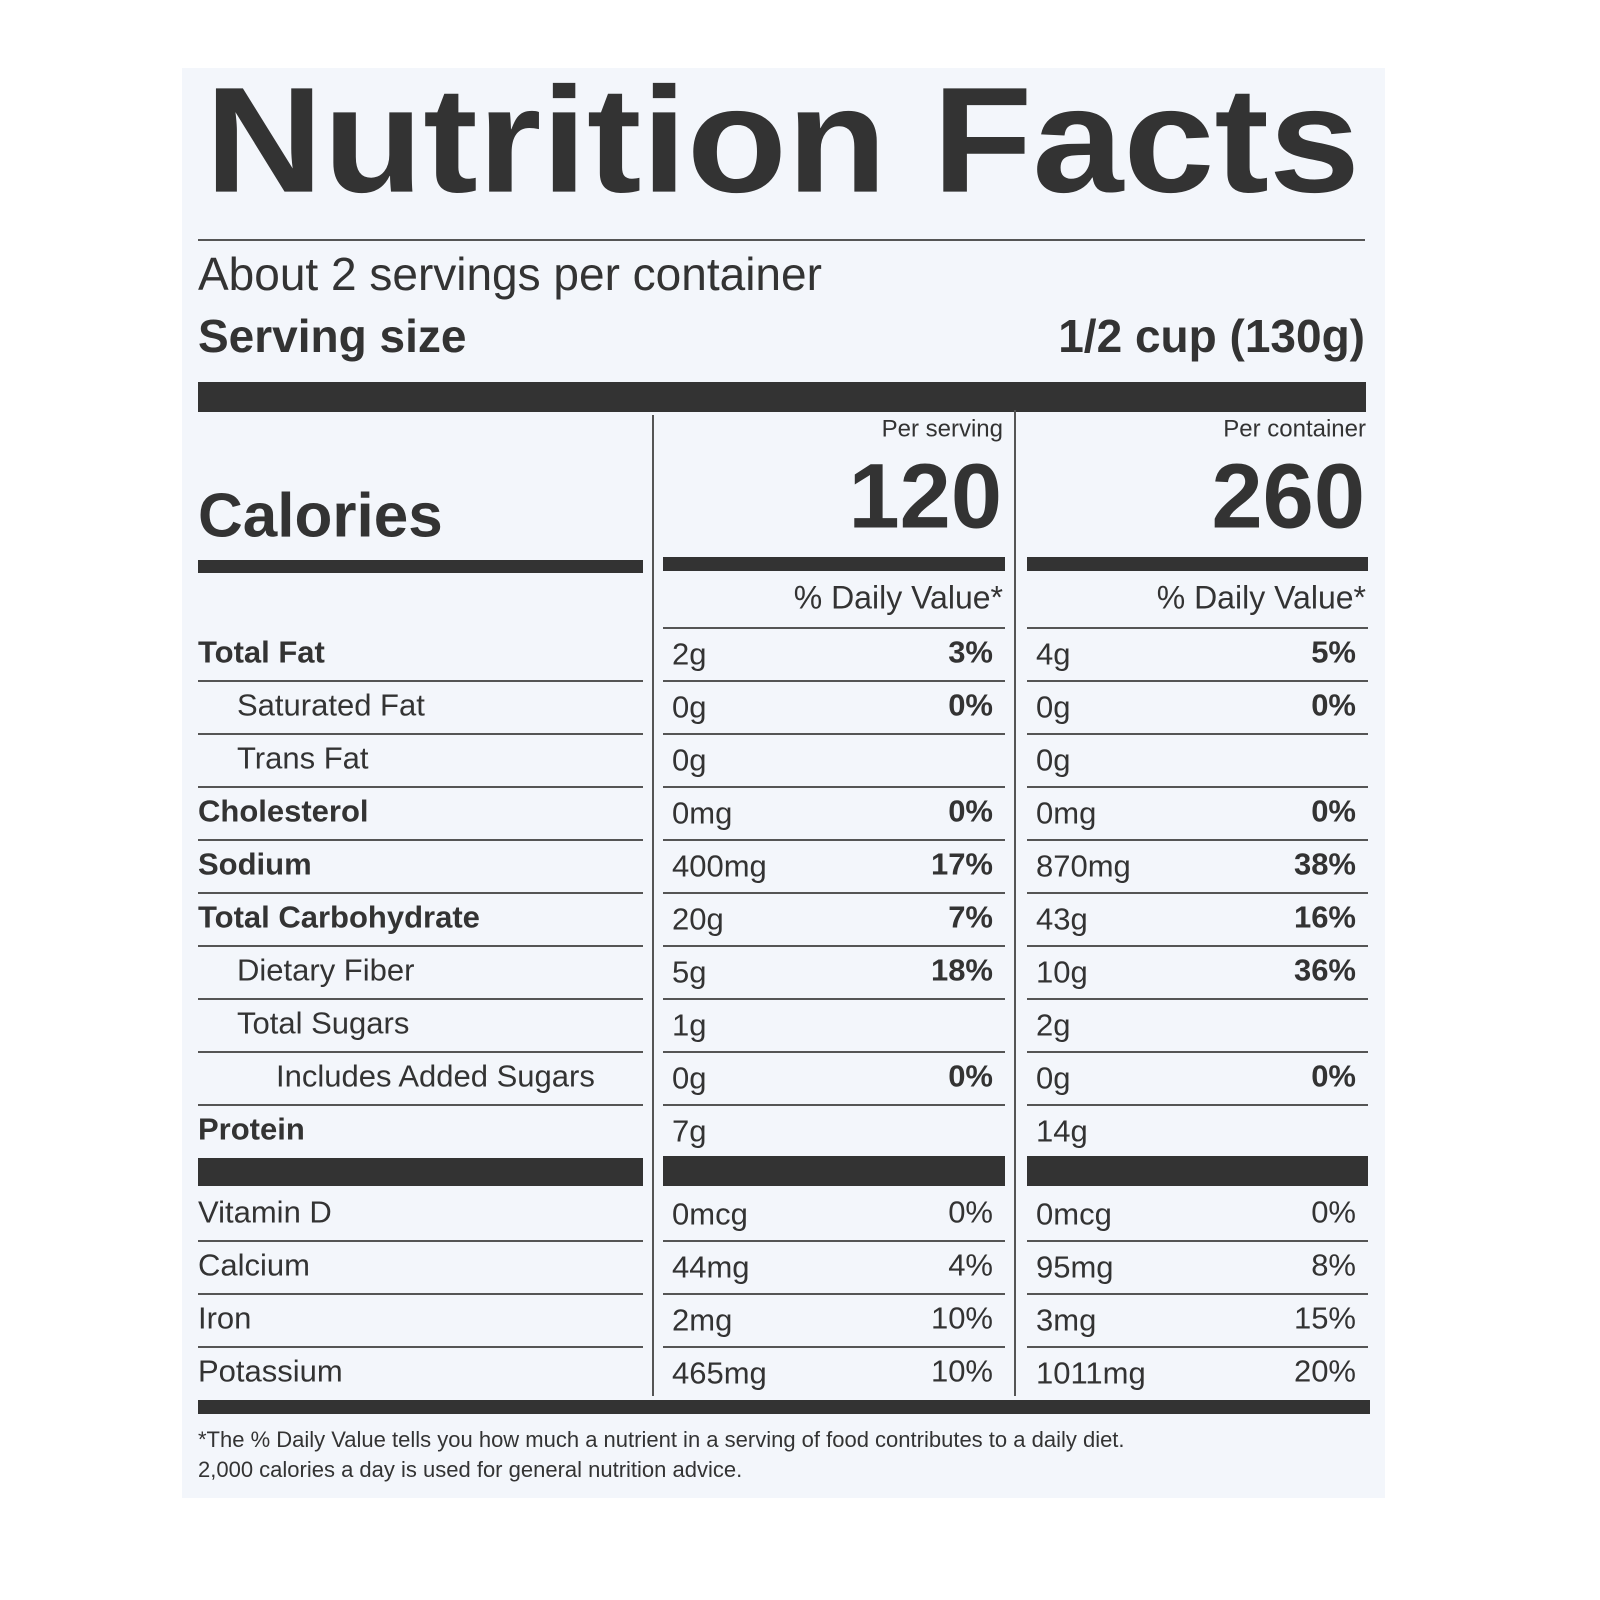 This screenshot has width=1600, height=1600. What do you see at coordinates (942, 428) in the screenshot?
I see `column-heading: Per serving` at bounding box center [942, 428].